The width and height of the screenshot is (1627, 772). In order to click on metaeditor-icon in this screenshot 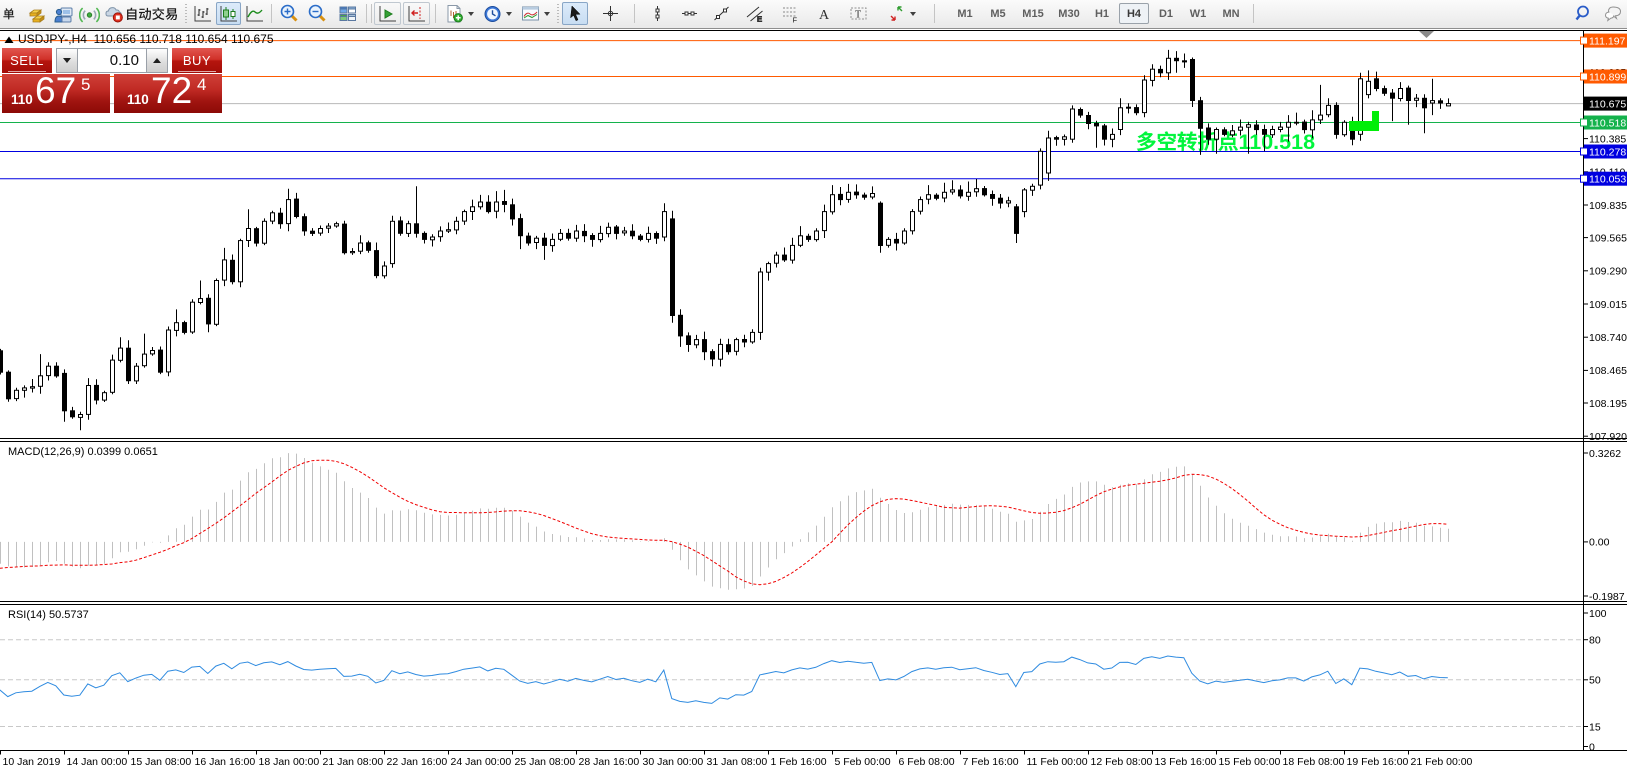, I will do `click(63, 13)`.